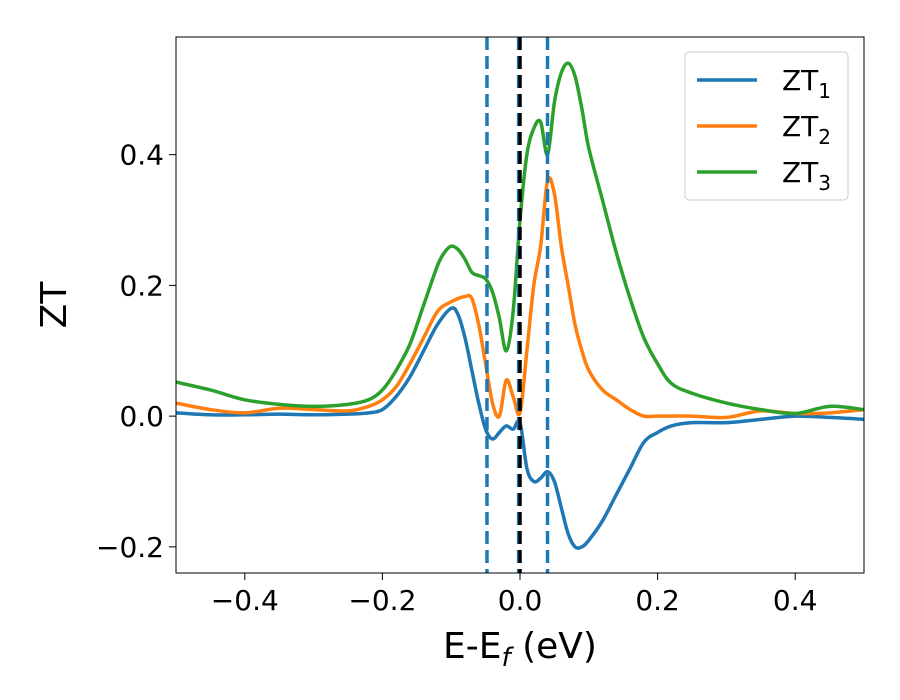 Image resolution: width=900 pixels, height=700 pixels. Describe the element at coordinates (472, 646) in the screenshot. I see `x-axis-title-main: E-E` at that location.